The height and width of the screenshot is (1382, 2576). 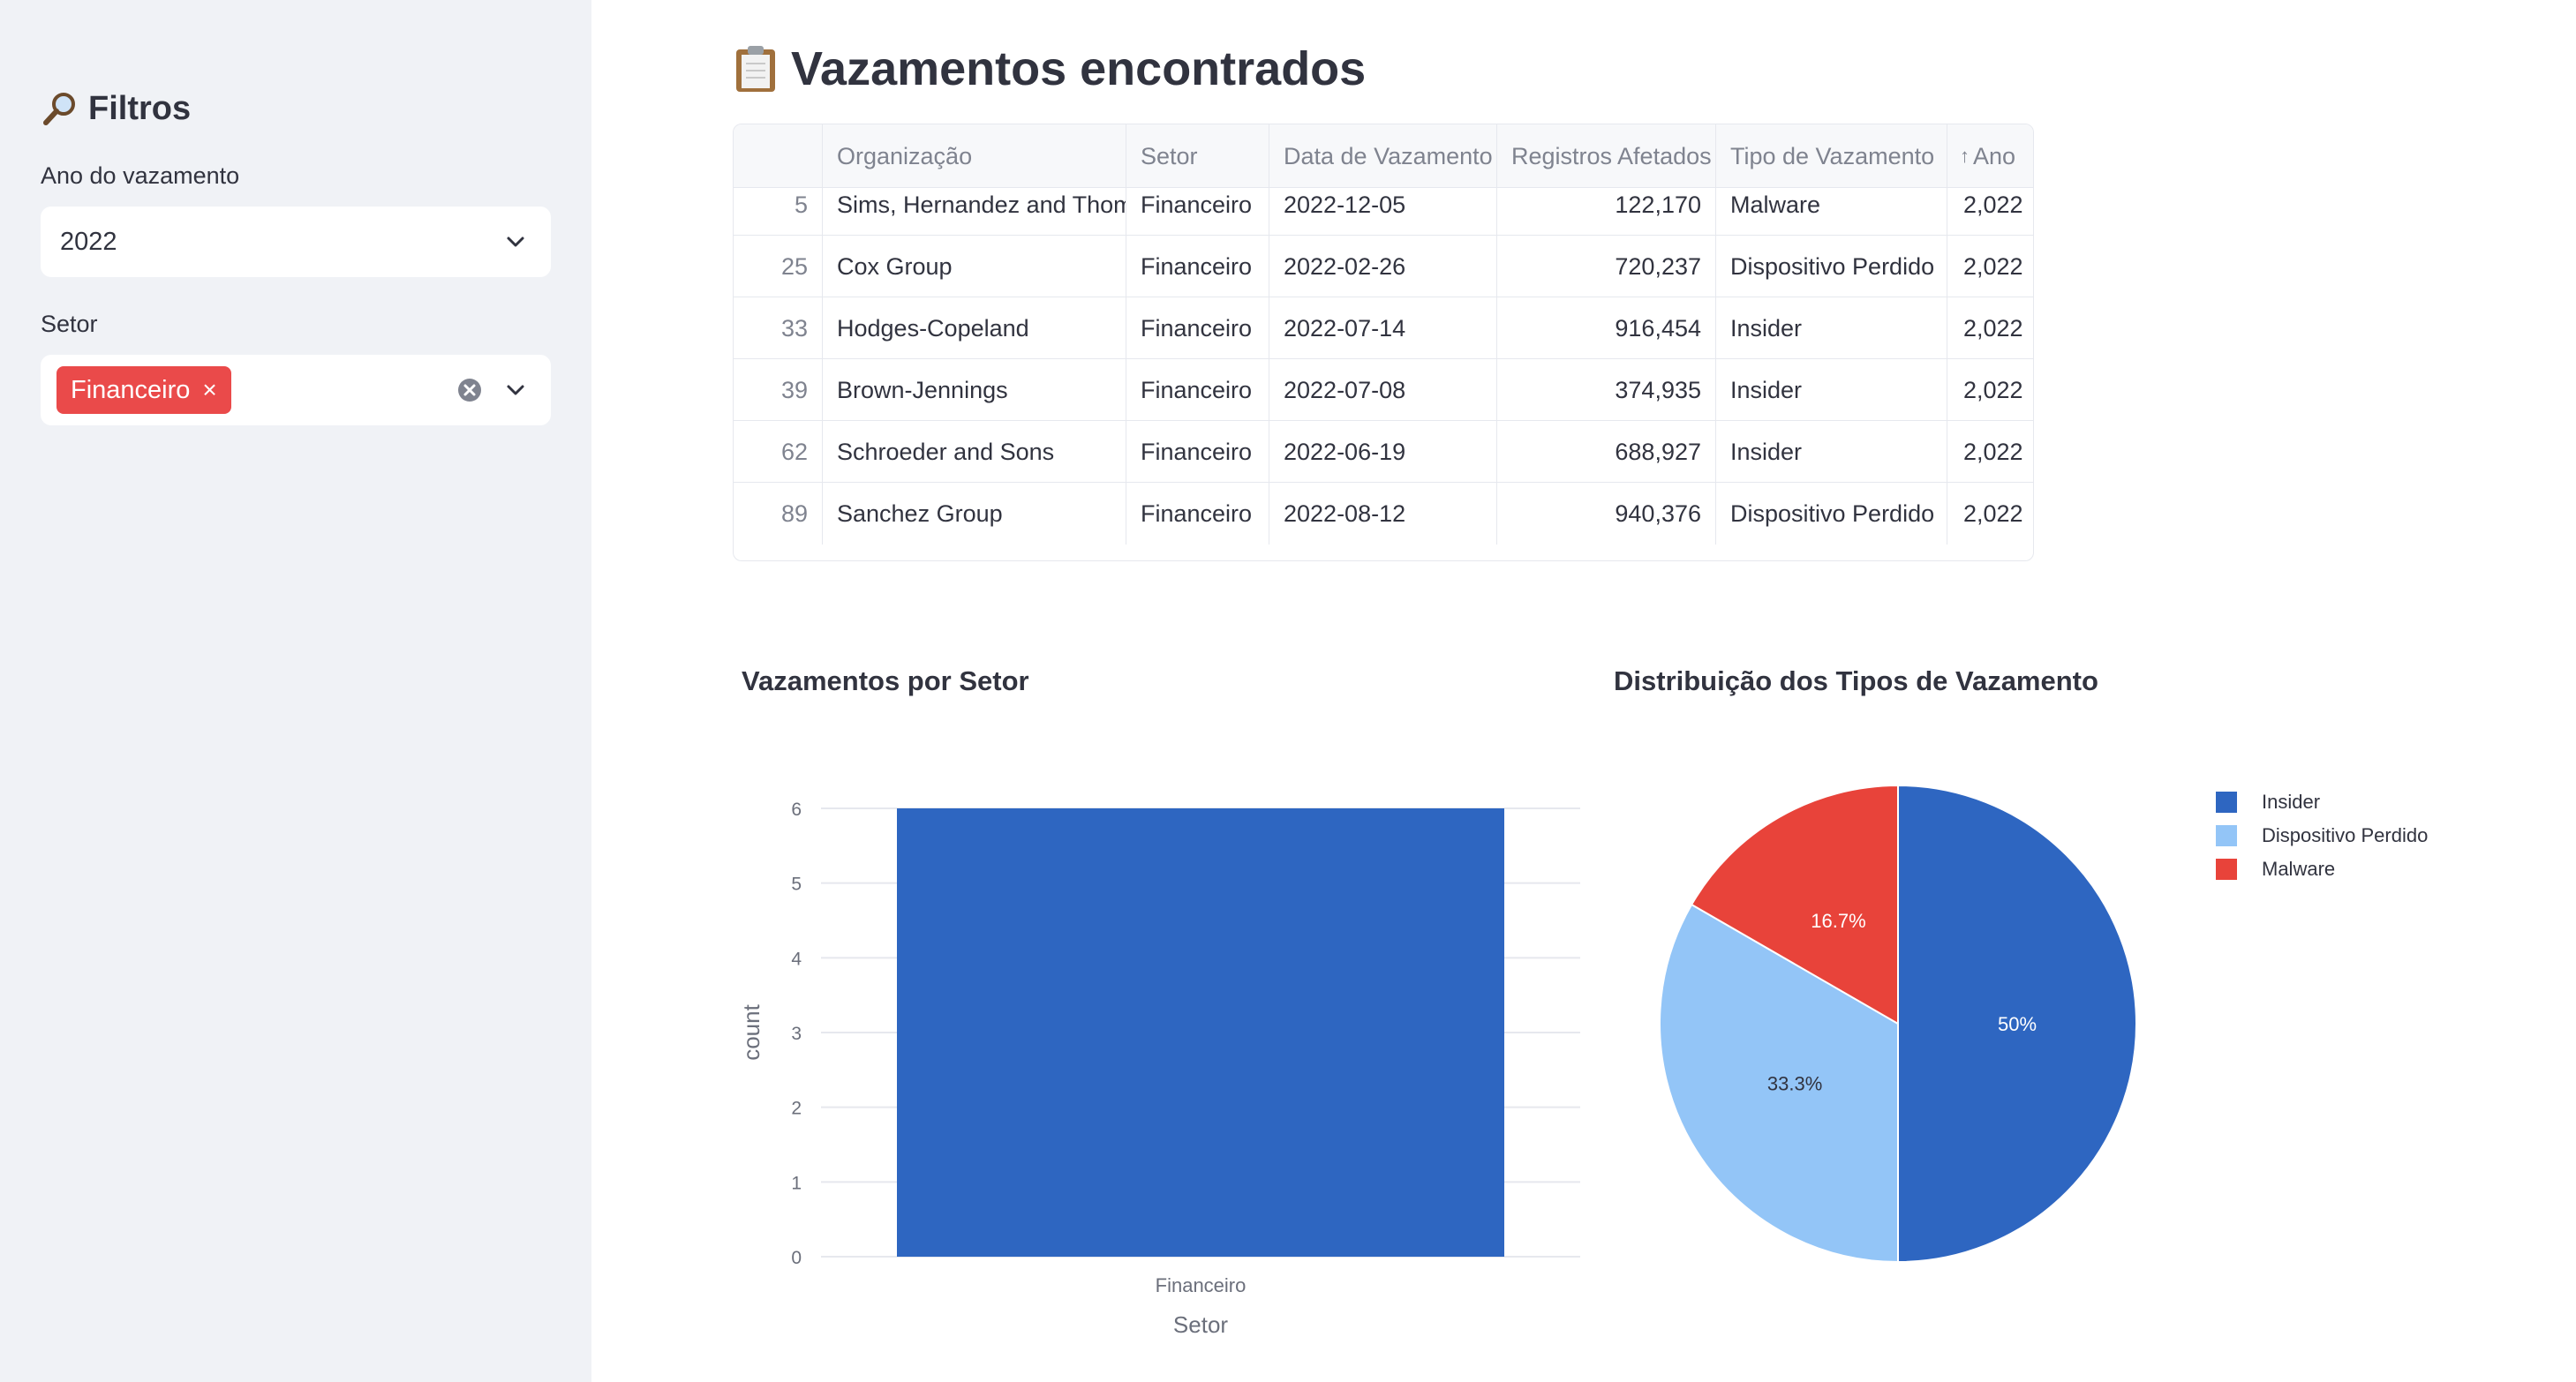 I want to click on cell-registros: 720,237, so click(x=1606, y=267).